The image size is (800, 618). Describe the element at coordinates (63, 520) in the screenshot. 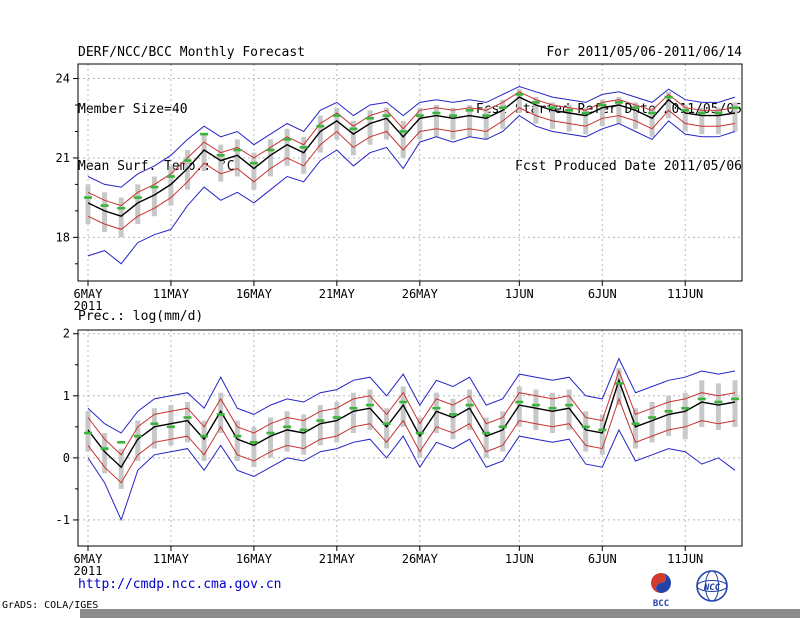

I see `y-tick-label: -1` at that location.